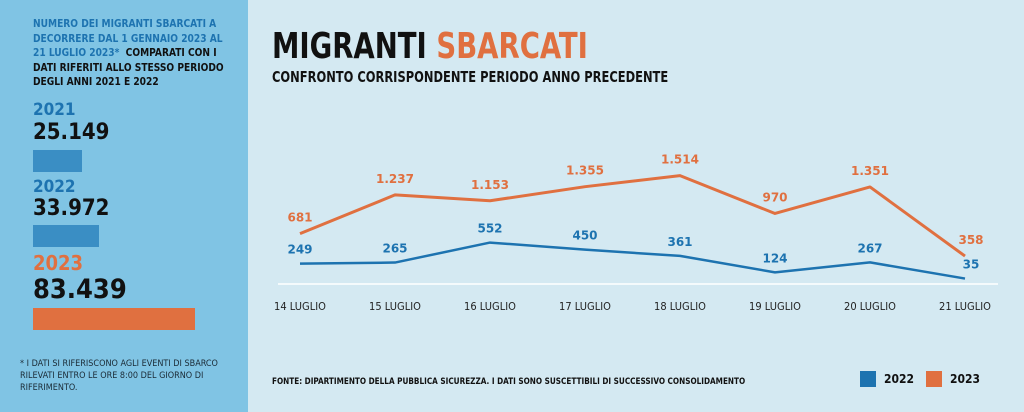  Describe the element at coordinates (300, 307) in the screenshot. I see `x-tick-label: 14 LUGLIO` at that location.